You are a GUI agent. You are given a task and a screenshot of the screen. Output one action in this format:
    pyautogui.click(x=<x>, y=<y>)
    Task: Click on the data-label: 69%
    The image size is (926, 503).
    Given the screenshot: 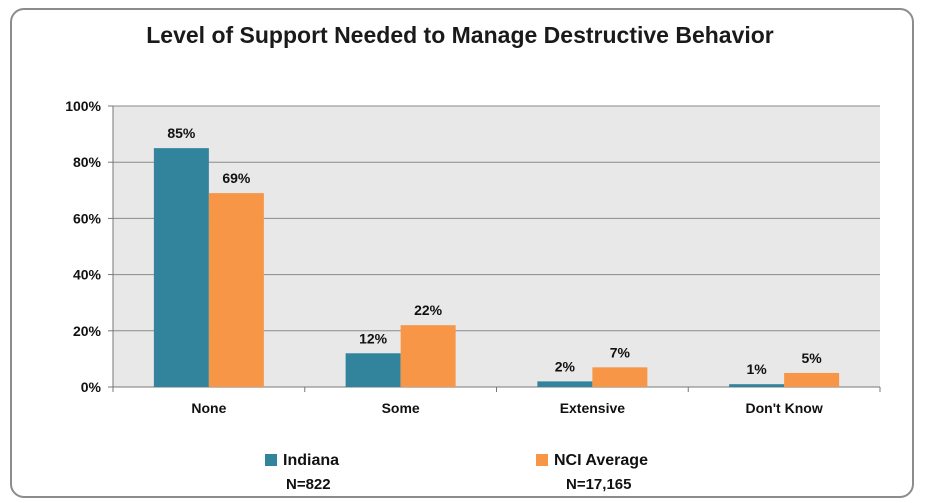 What is the action you would take?
    pyautogui.click(x=236, y=178)
    